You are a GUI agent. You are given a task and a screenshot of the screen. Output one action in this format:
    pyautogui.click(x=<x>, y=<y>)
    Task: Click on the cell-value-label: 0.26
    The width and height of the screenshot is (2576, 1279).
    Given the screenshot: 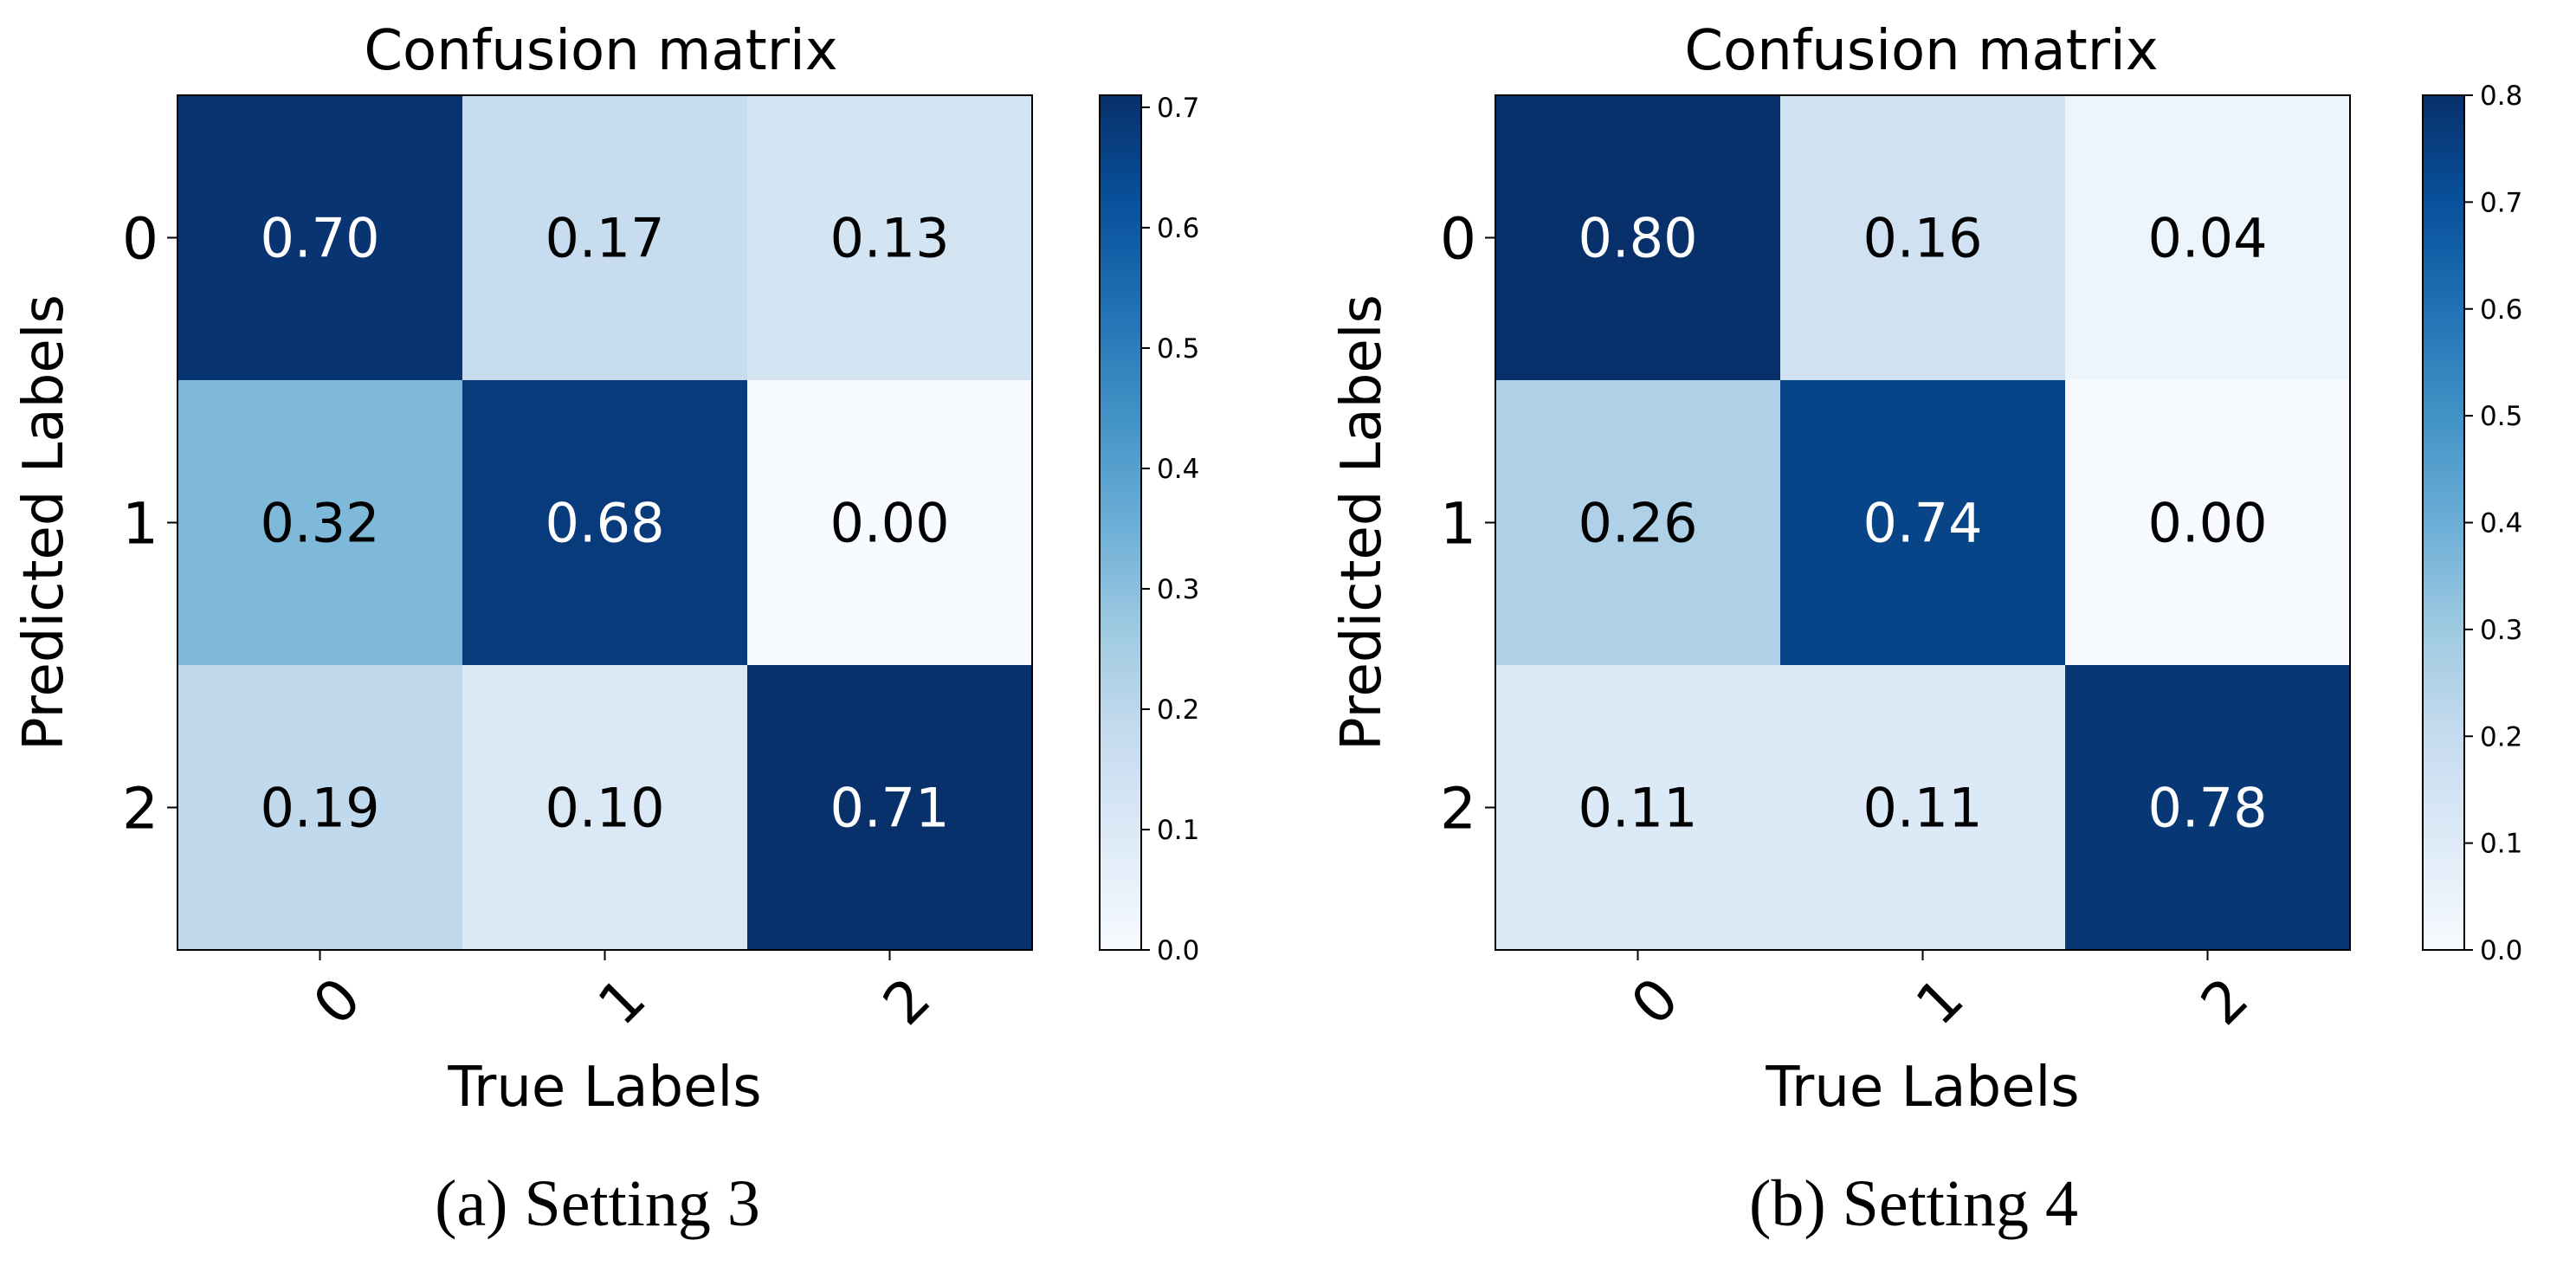 What is the action you would take?
    pyautogui.click(x=1637, y=524)
    